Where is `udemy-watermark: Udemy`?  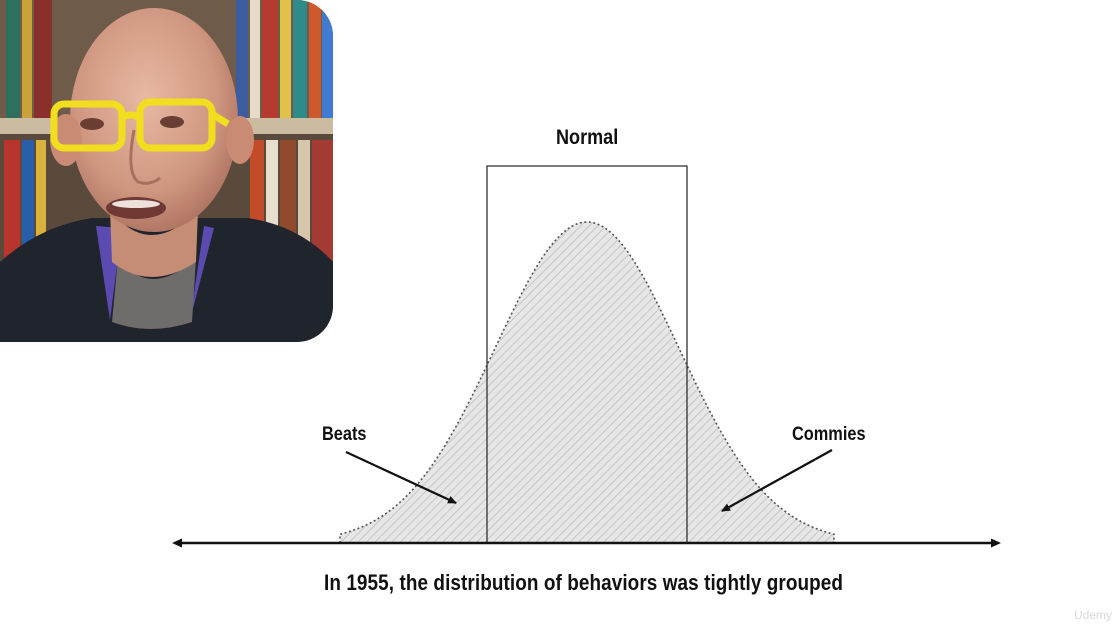
udemy-watermark: Udemy is located at coordinates (1092, 615).